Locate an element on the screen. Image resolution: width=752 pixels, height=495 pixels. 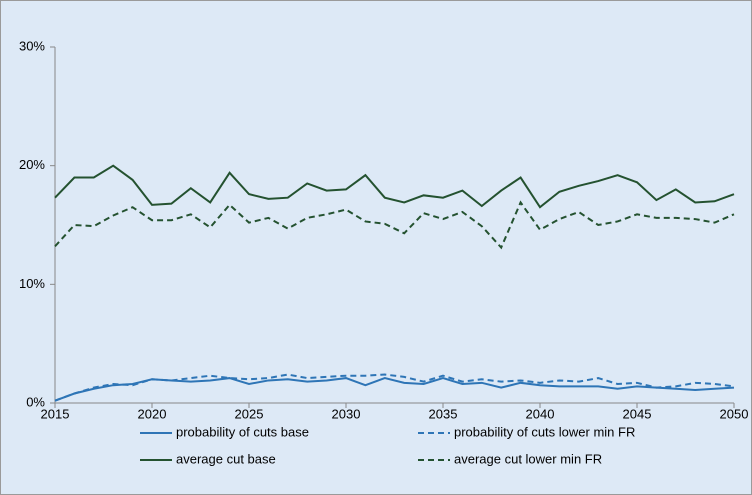
legend-label: probability of cuts lower min FR is located at coordinates (544, 431).